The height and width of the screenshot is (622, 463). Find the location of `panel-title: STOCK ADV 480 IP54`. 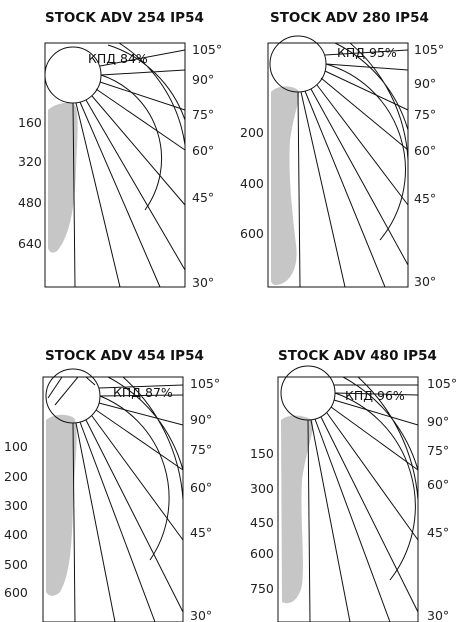

panel-title: STOCK ADV 480 IP54 is located at coordinates (357, 356).